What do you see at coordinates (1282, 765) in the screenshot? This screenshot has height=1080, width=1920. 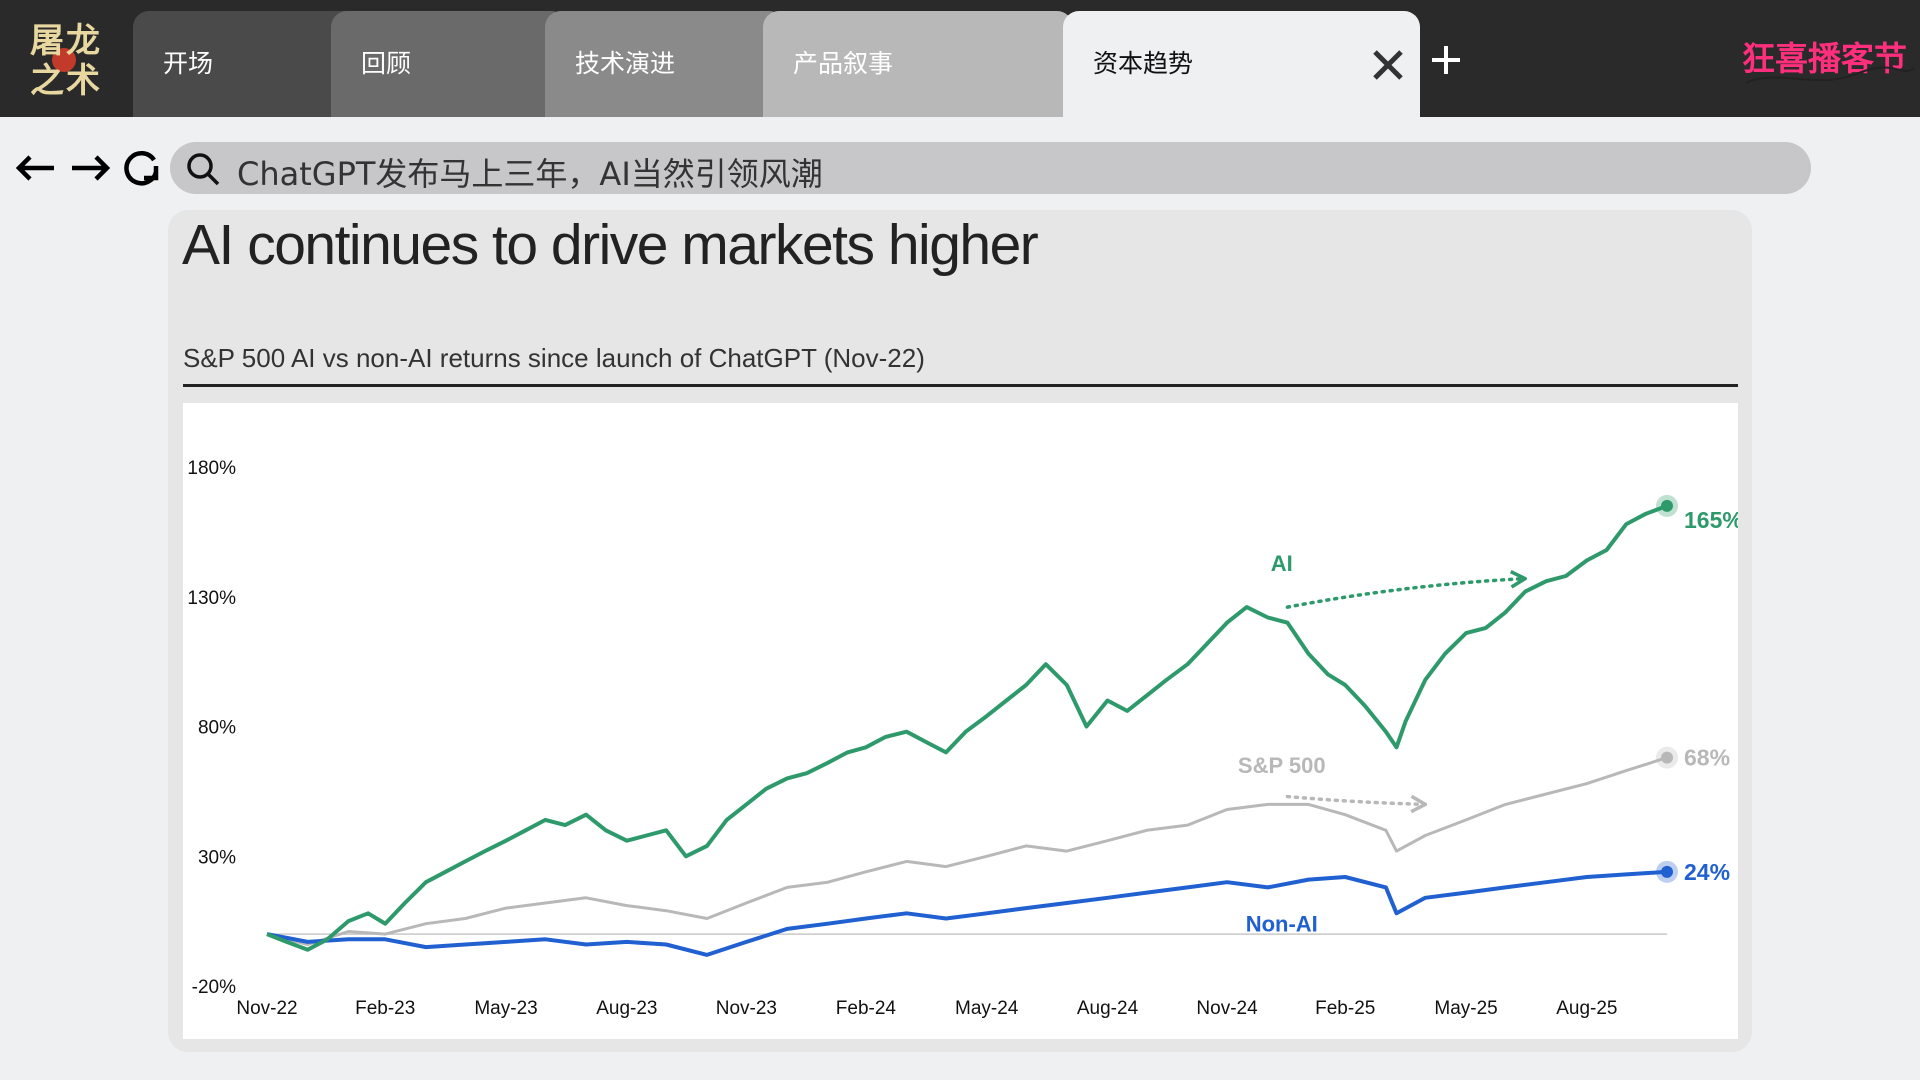 I see `sp500-series-label: S&P 500` at bounding box center [1282, 765].